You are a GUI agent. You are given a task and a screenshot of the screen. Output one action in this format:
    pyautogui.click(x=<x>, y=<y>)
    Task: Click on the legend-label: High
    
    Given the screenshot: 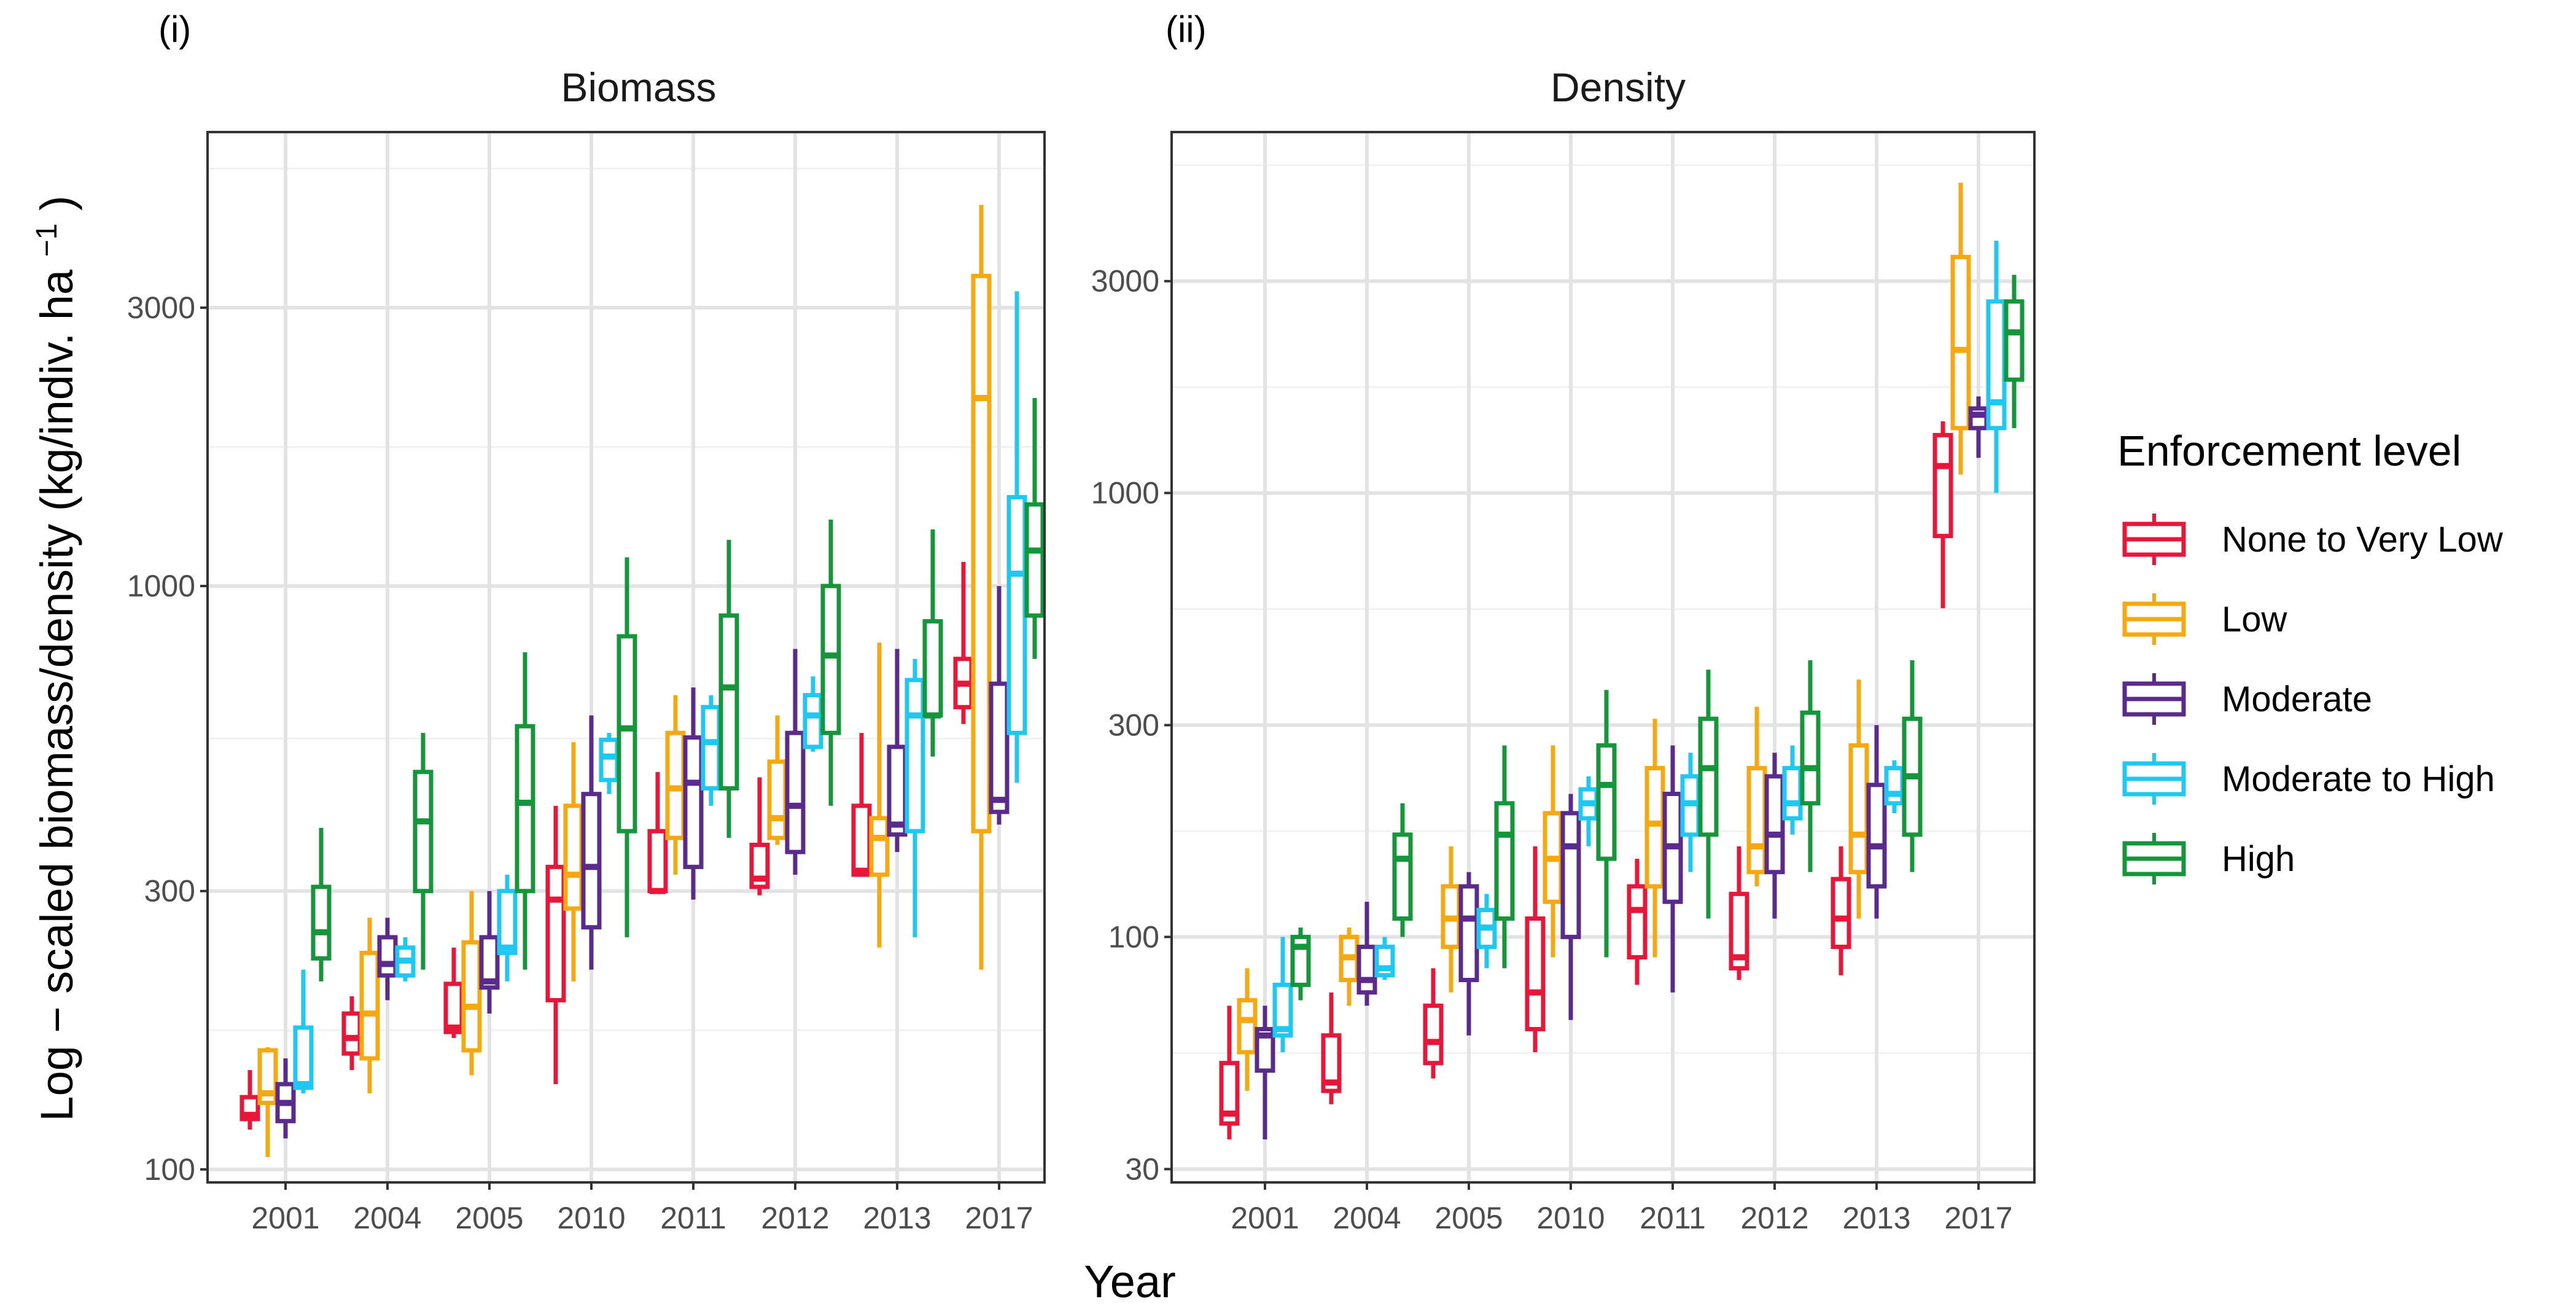 What is the action you would take?
    pyautogui.click(x=2258, y=859)
    